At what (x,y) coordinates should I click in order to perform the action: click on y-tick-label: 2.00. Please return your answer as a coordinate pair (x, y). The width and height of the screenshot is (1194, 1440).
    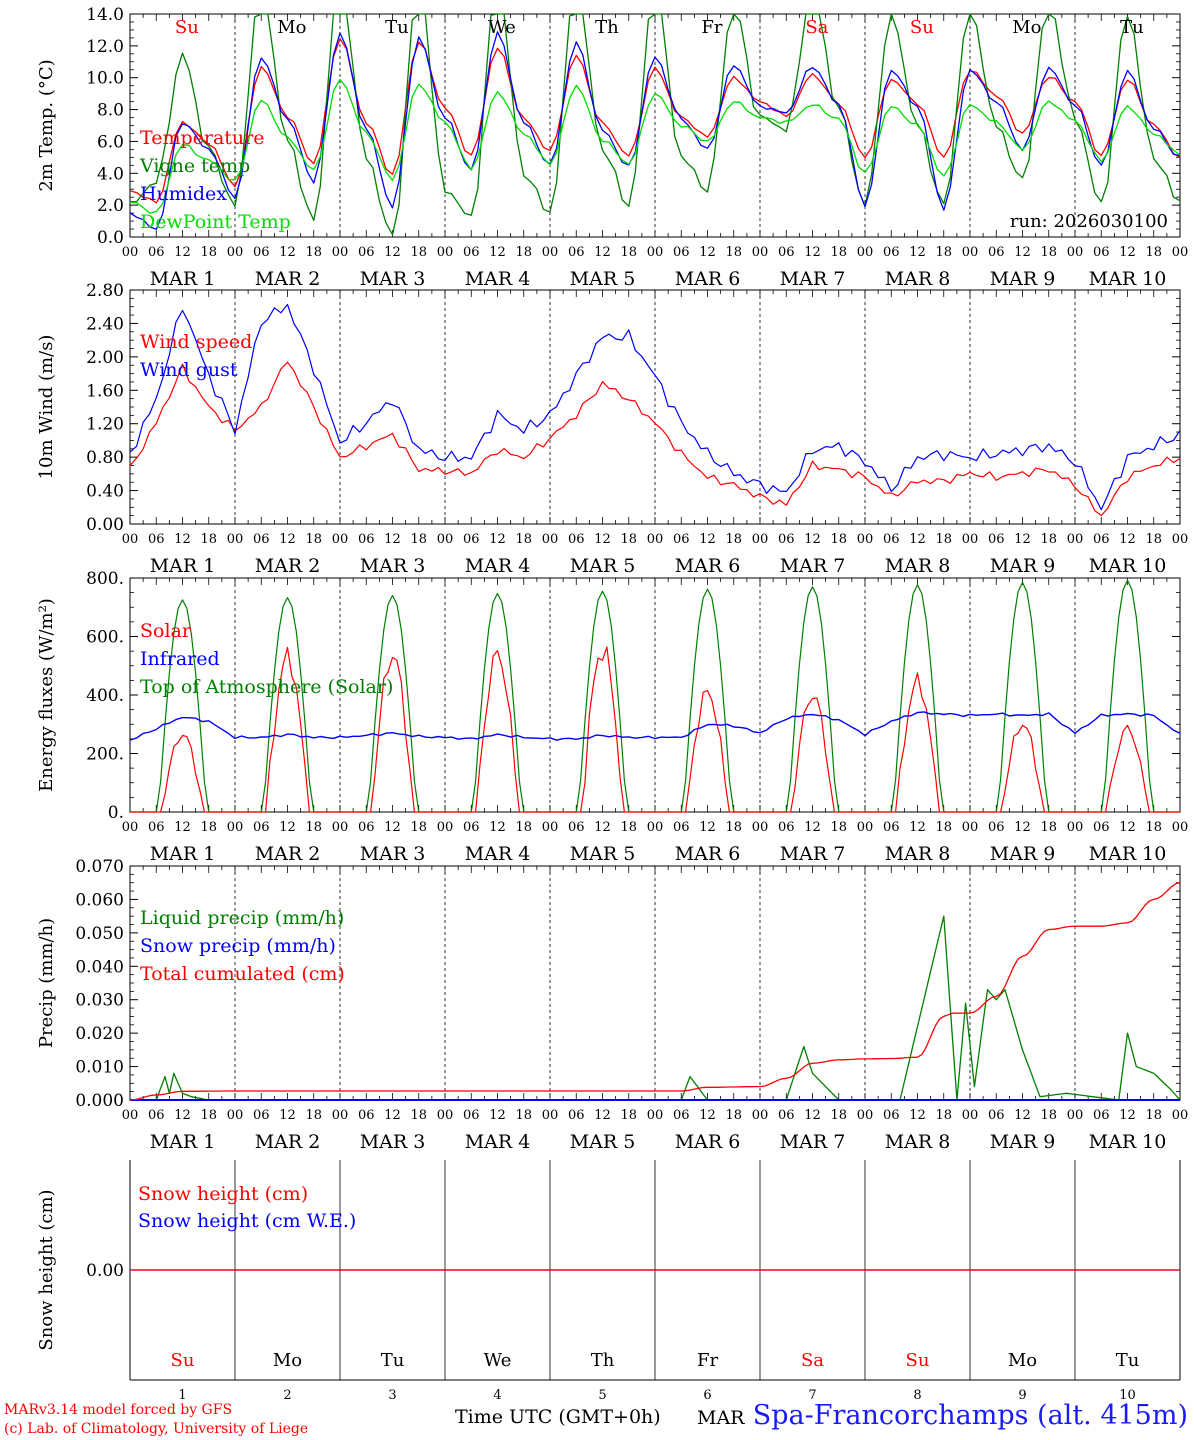
    Looking at the image, I should click on (105, 358).